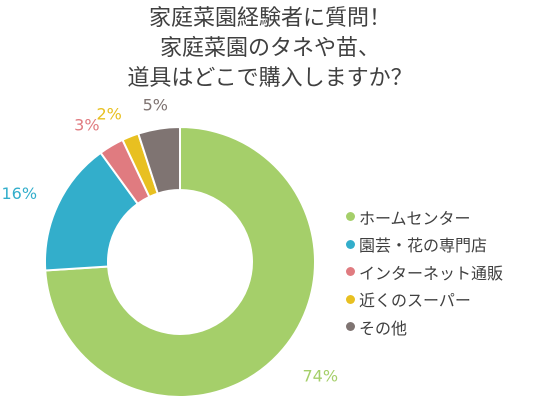  I want to click on legend-item-5: その他, so click(424, 327).